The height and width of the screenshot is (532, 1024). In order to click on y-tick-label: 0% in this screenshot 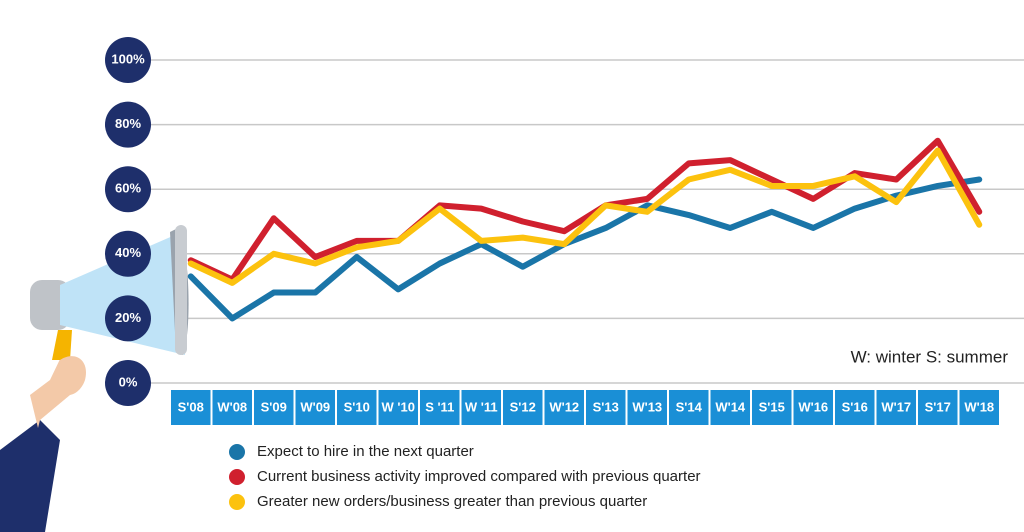, I will do `click(128, 381)`.